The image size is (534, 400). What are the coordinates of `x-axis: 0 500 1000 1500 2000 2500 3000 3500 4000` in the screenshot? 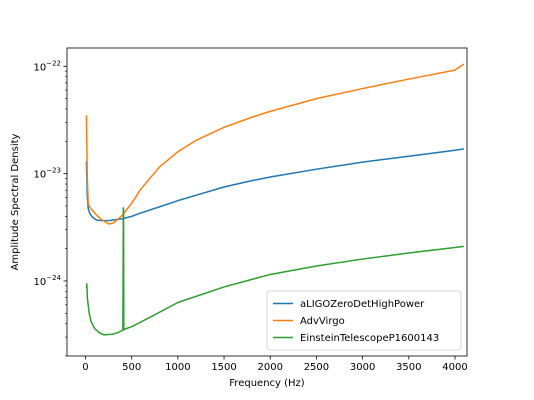 It's located at (275, 364).